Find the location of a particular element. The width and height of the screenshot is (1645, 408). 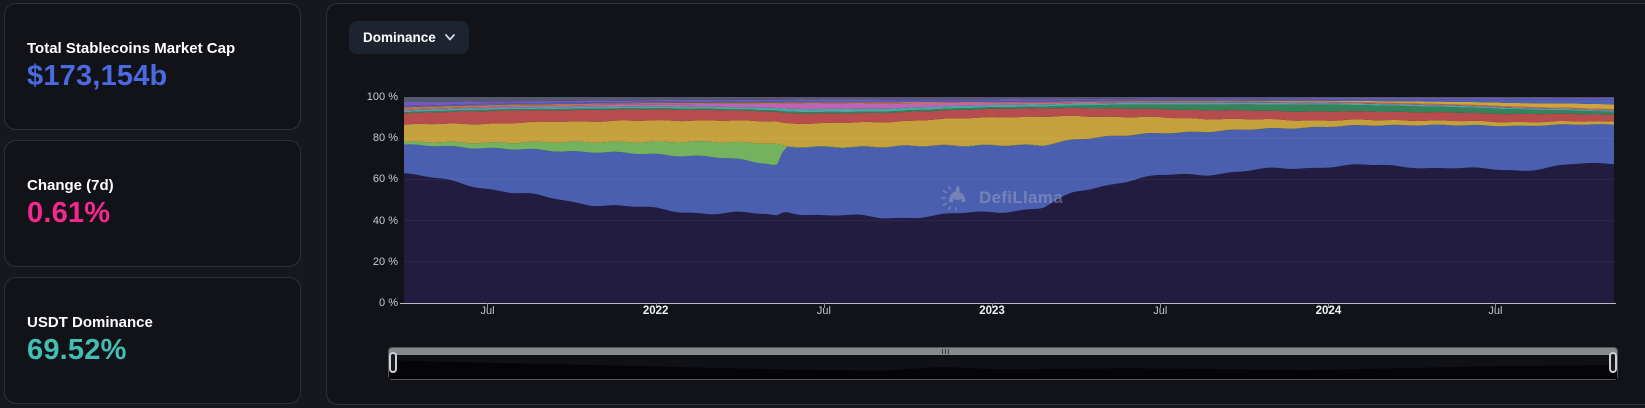

total-stablecoins-market-cap-label: Total Stablecoins Market Cap is located at coordinates (131, 48).